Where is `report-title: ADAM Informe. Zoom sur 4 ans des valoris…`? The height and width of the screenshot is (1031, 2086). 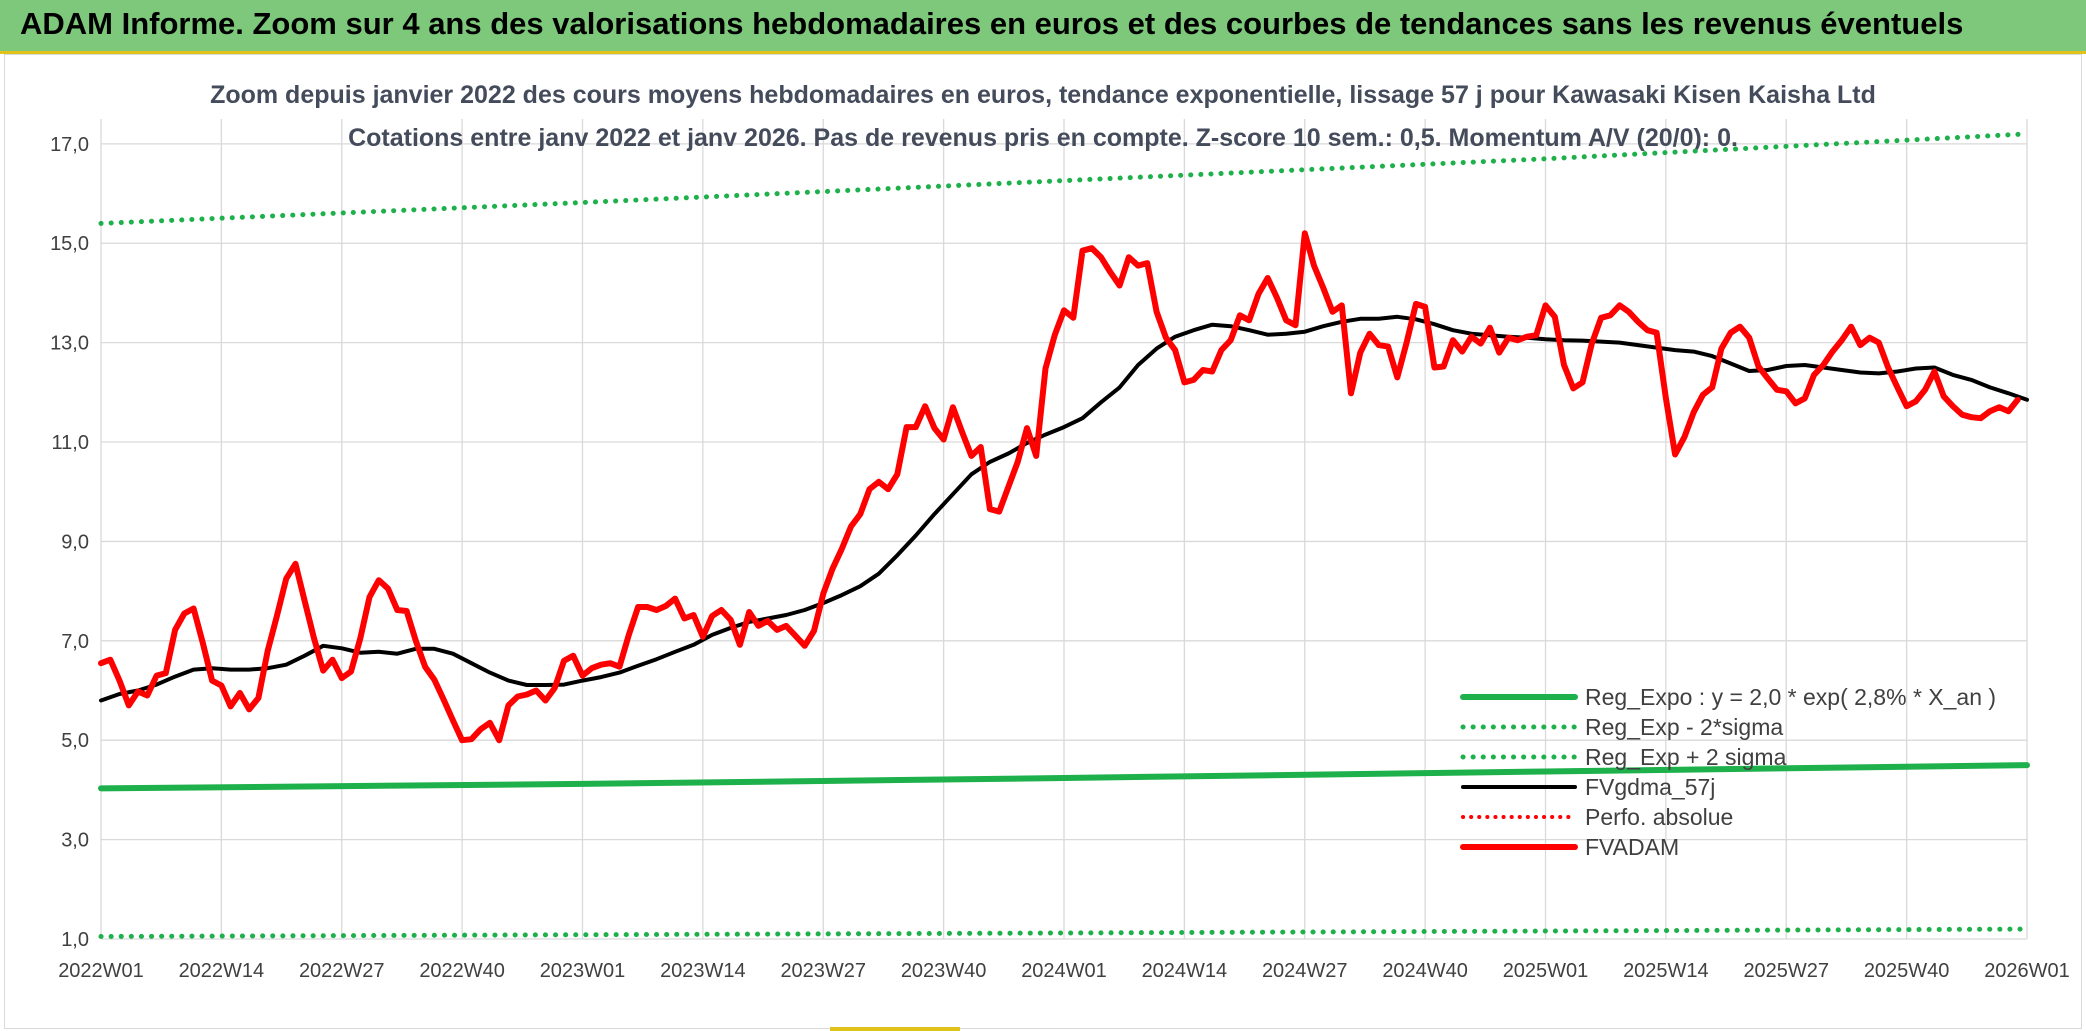
report-title: ADAM Informe. Zoom sur 4 ans des valoris… is located at coordinates (992, 23).